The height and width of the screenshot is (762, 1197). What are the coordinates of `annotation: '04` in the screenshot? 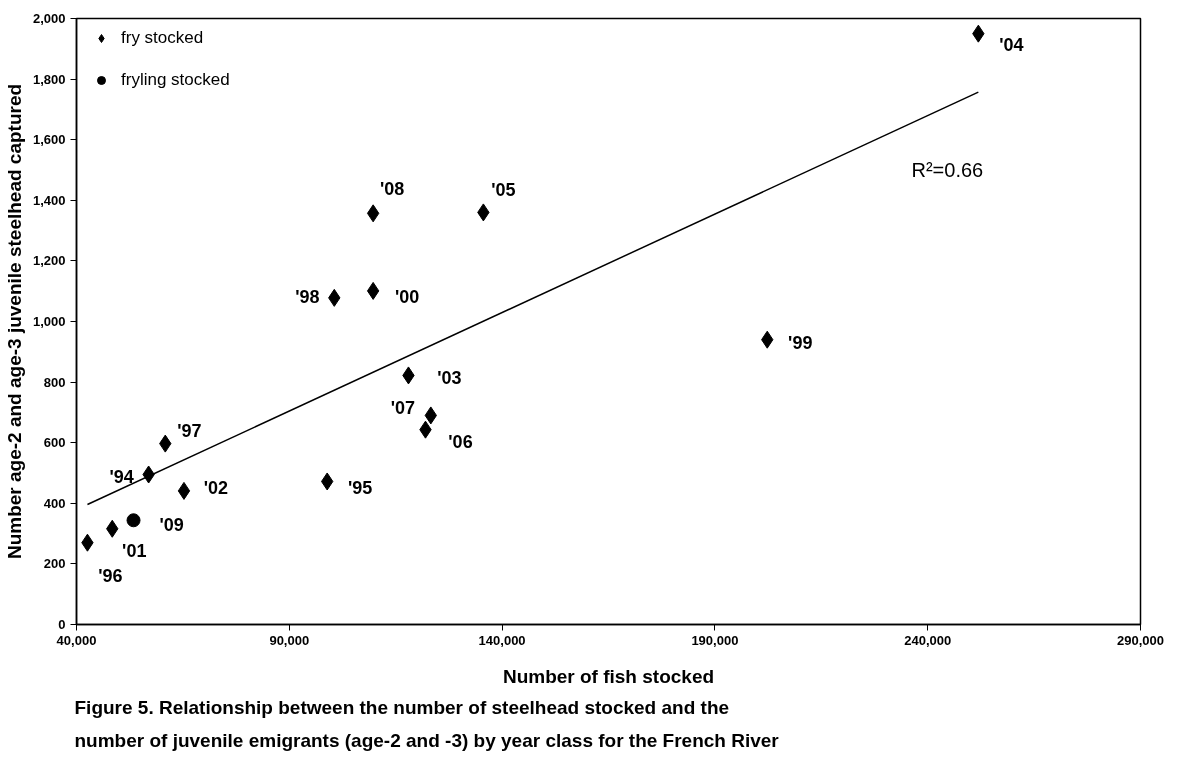 It's located at (1011, 44).